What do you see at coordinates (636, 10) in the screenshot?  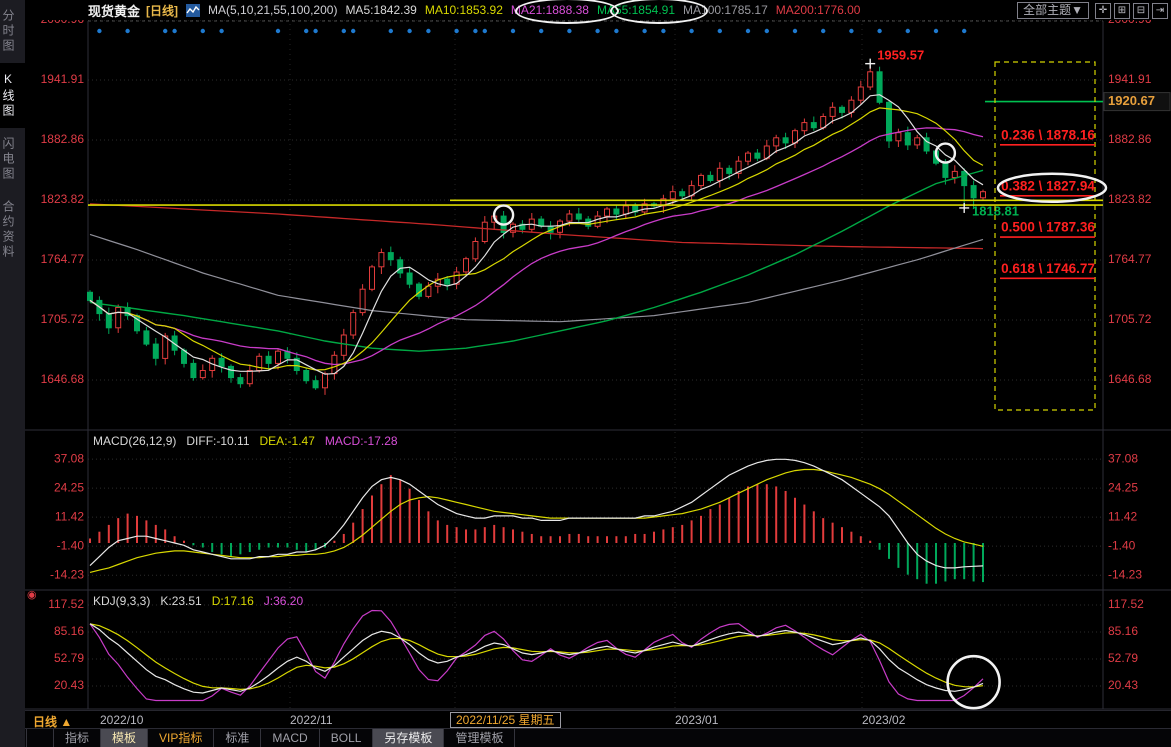 I see `ma-value-3: MA55:1854.91` at bounding box center [636, 10].